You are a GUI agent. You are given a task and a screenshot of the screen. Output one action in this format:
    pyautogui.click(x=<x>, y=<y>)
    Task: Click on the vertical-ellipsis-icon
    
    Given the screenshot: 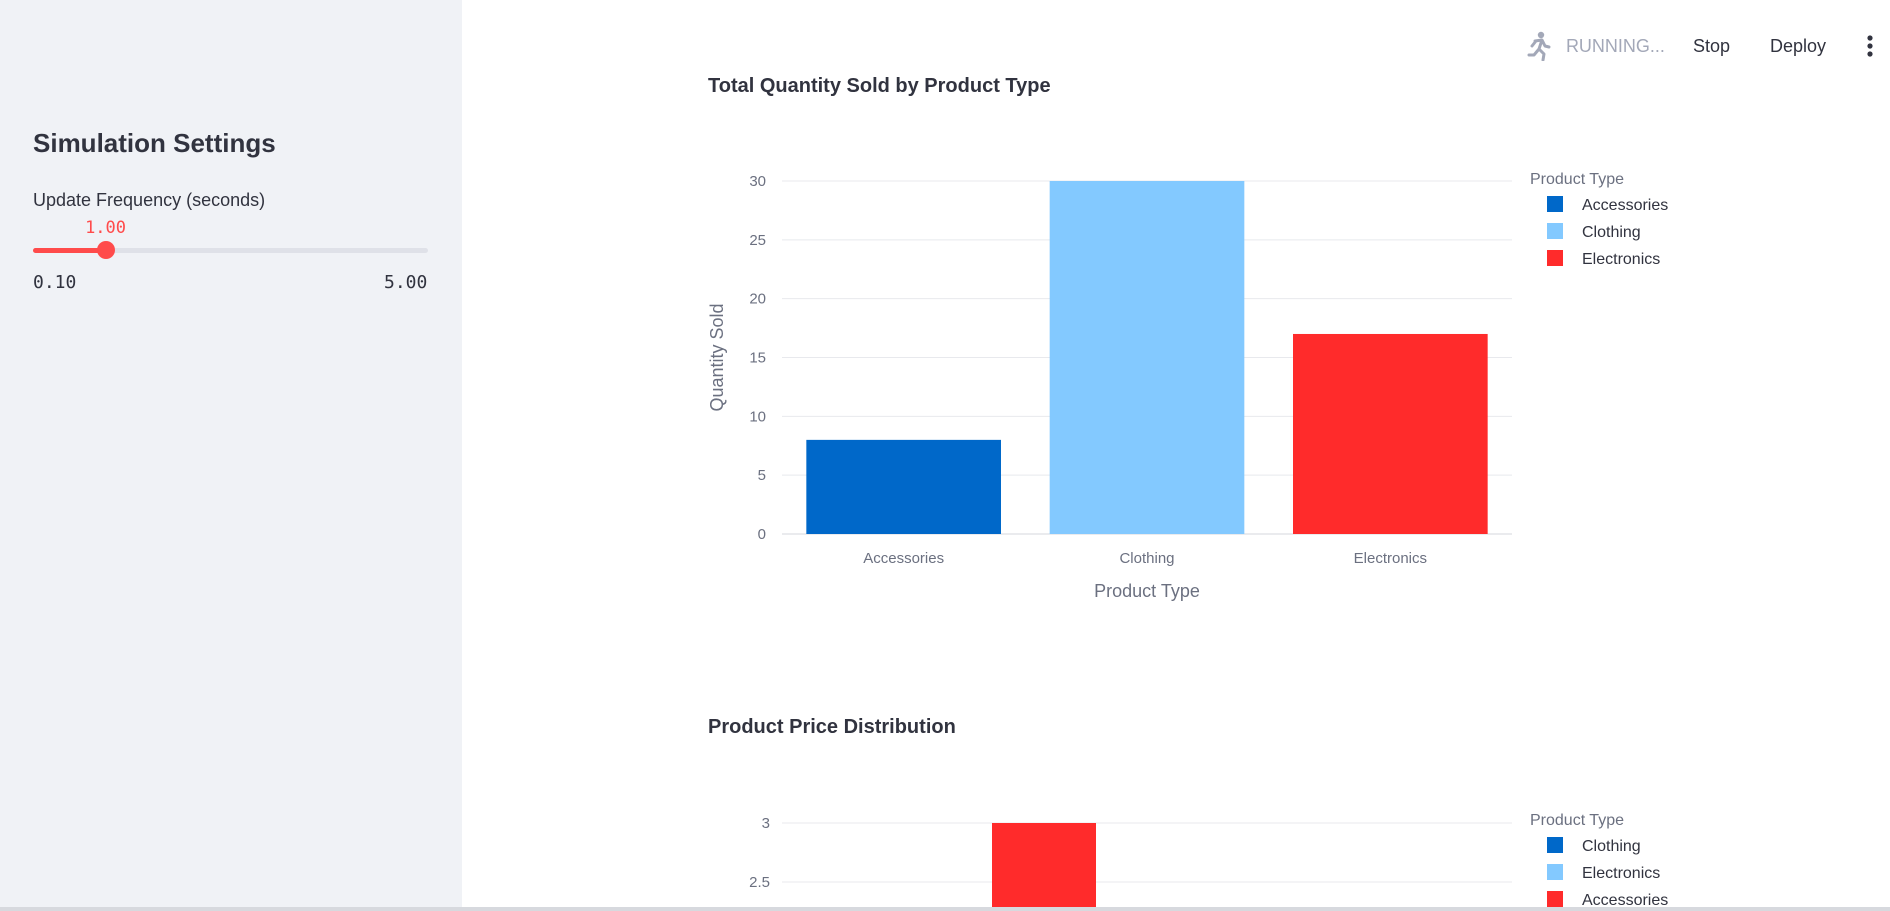 What is the action you would take?
    pyautogui.click(x=1870, y=46)
    